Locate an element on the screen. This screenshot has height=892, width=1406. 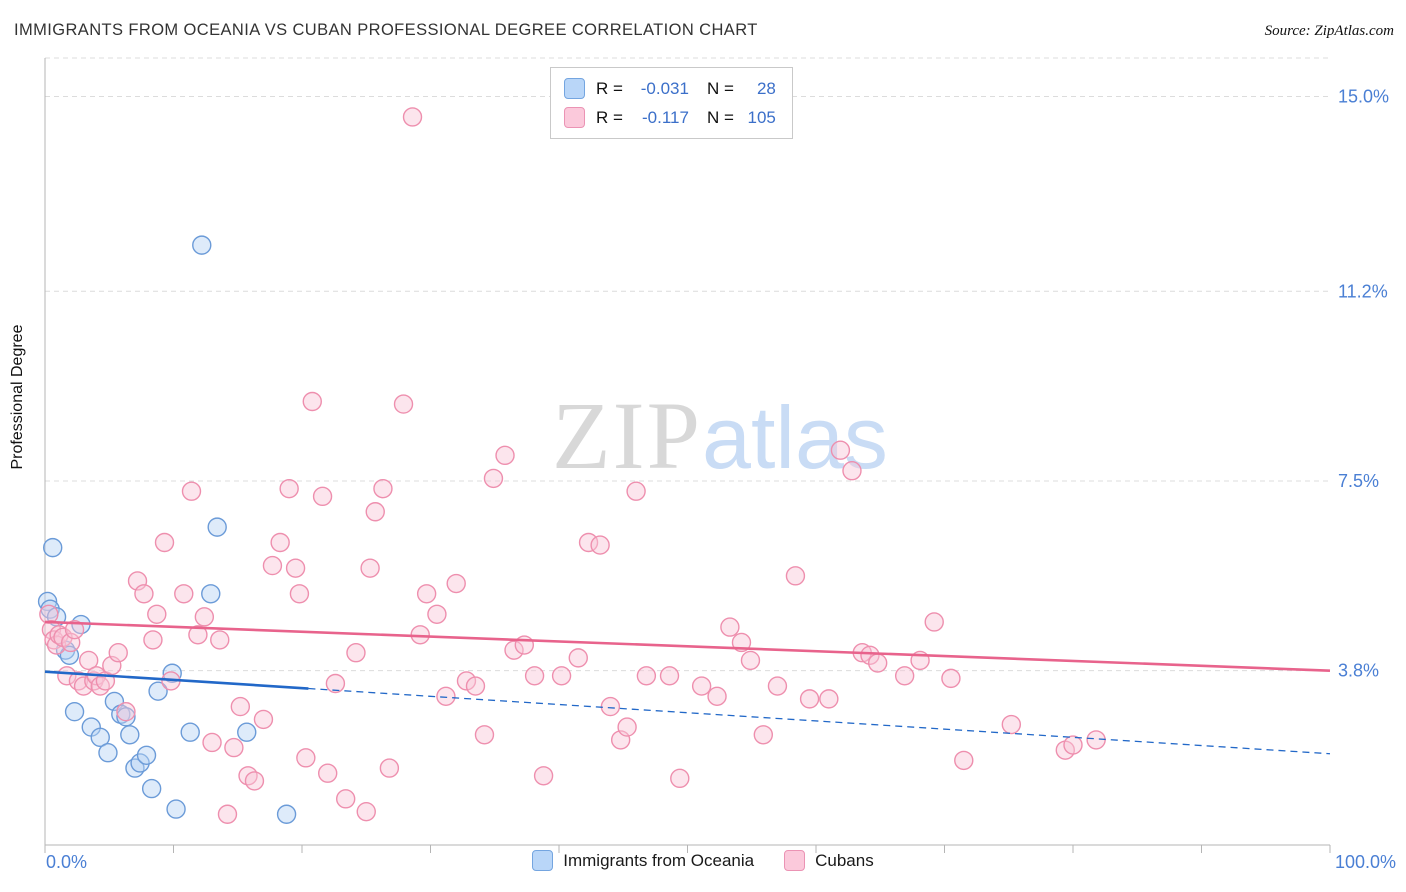
source-attribution: Source: ZipAtlas.com is located at coordinates (1329, 31).